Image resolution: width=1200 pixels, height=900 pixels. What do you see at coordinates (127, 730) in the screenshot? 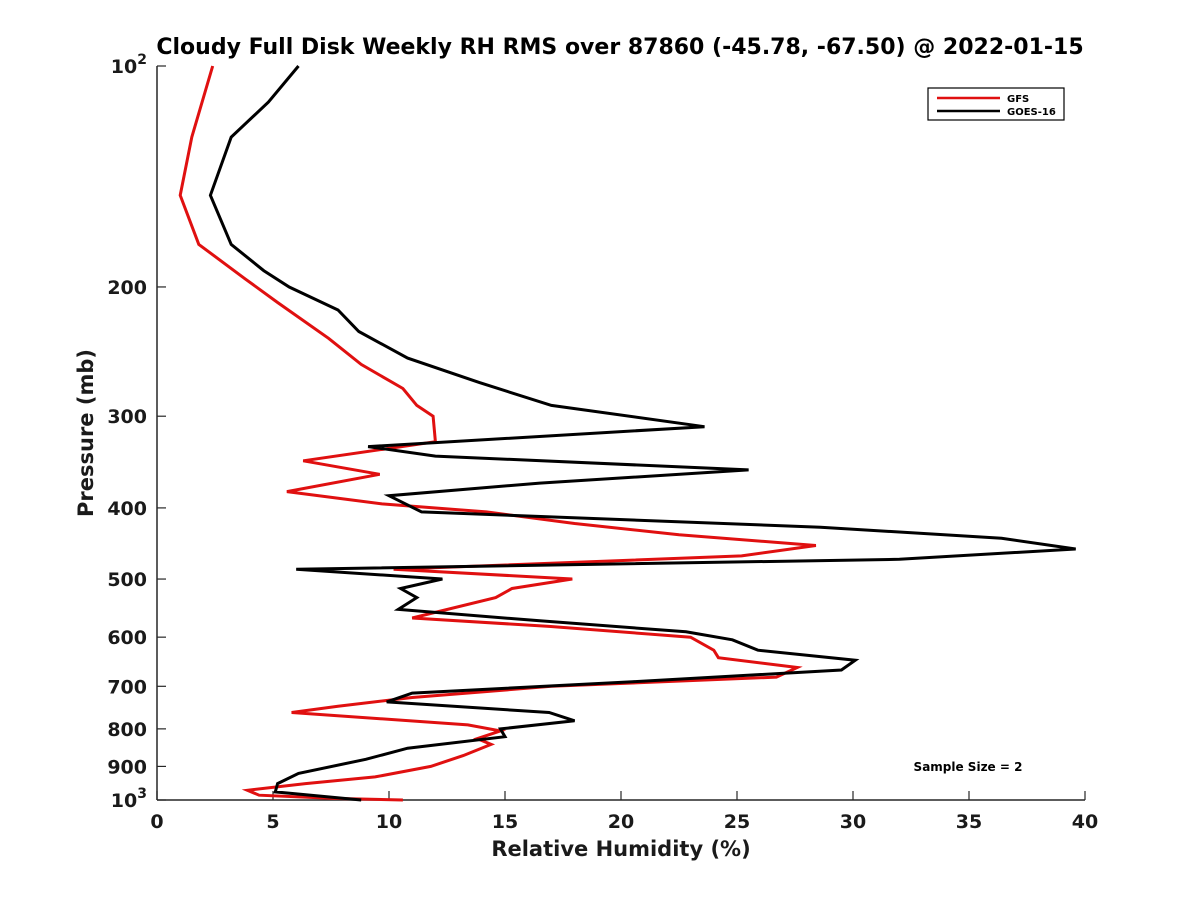
I see `y-tick-label: 800` at bounding box center [127, 730].